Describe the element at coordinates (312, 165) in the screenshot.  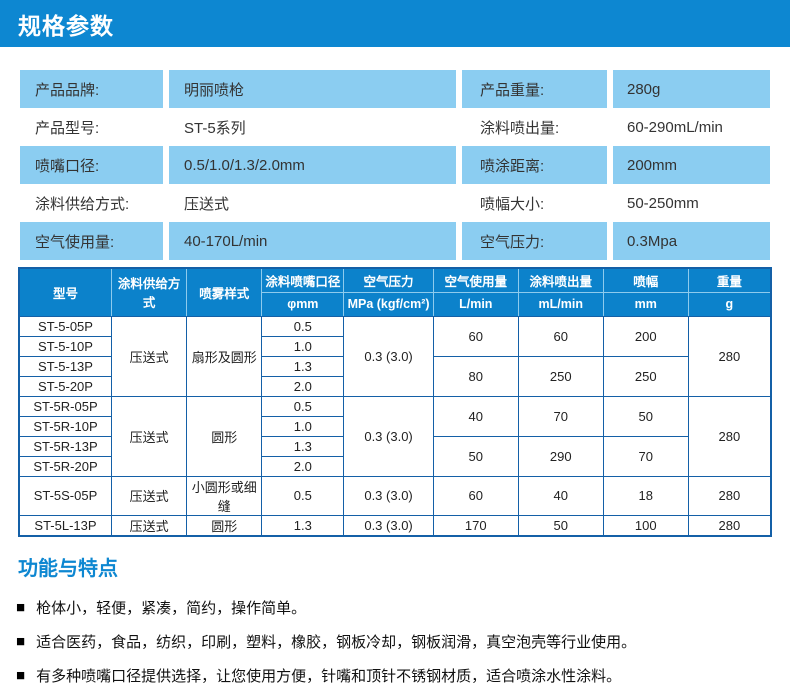
I see `spec-value: 0.5/1.0/1.3/2.0mm` at that location.